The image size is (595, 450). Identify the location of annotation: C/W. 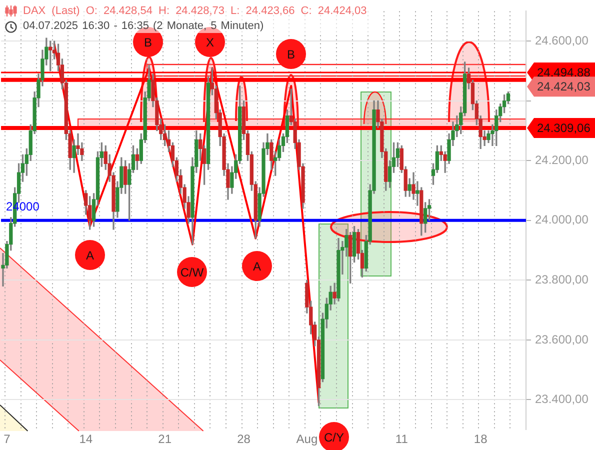
(192, 273).